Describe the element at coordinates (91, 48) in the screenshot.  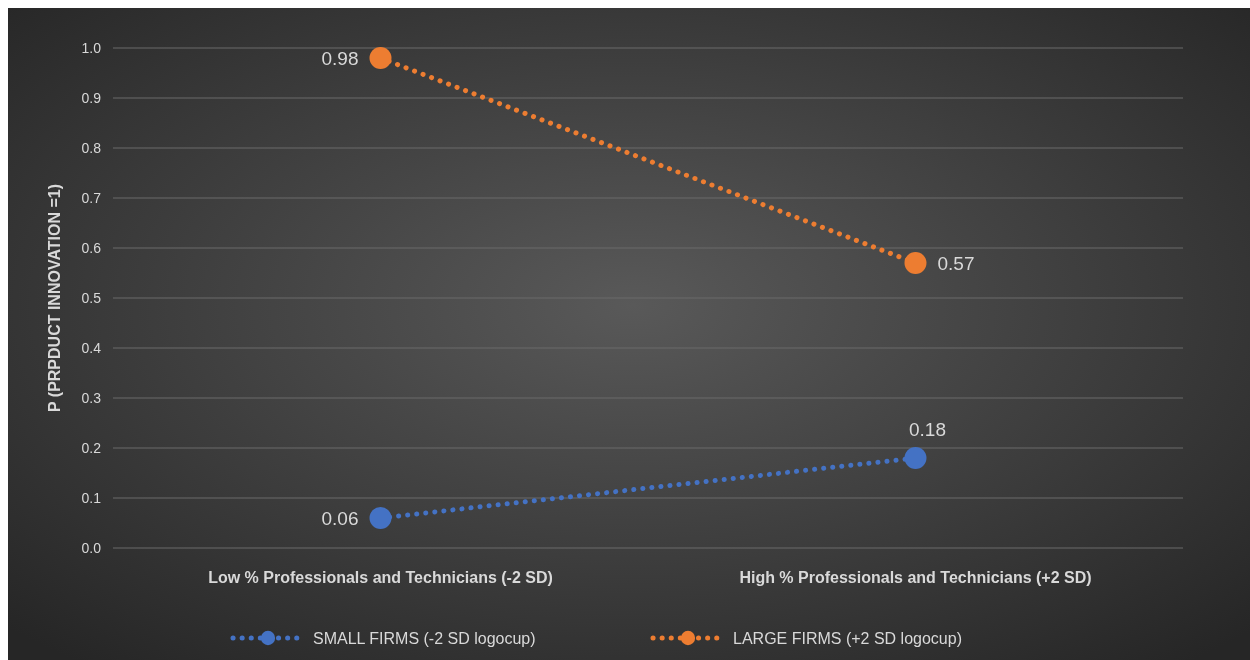
I see `y-tick-label: 1.0` at that location.